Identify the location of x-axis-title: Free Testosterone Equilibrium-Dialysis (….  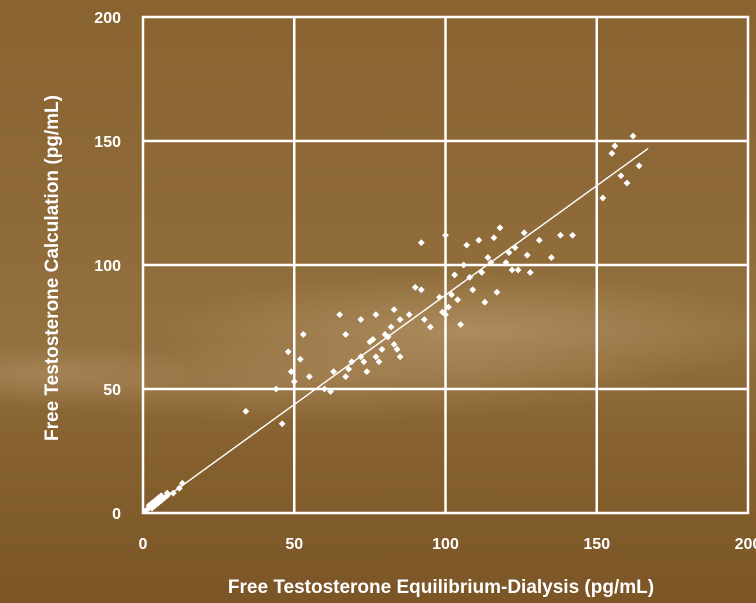
(441, 587).